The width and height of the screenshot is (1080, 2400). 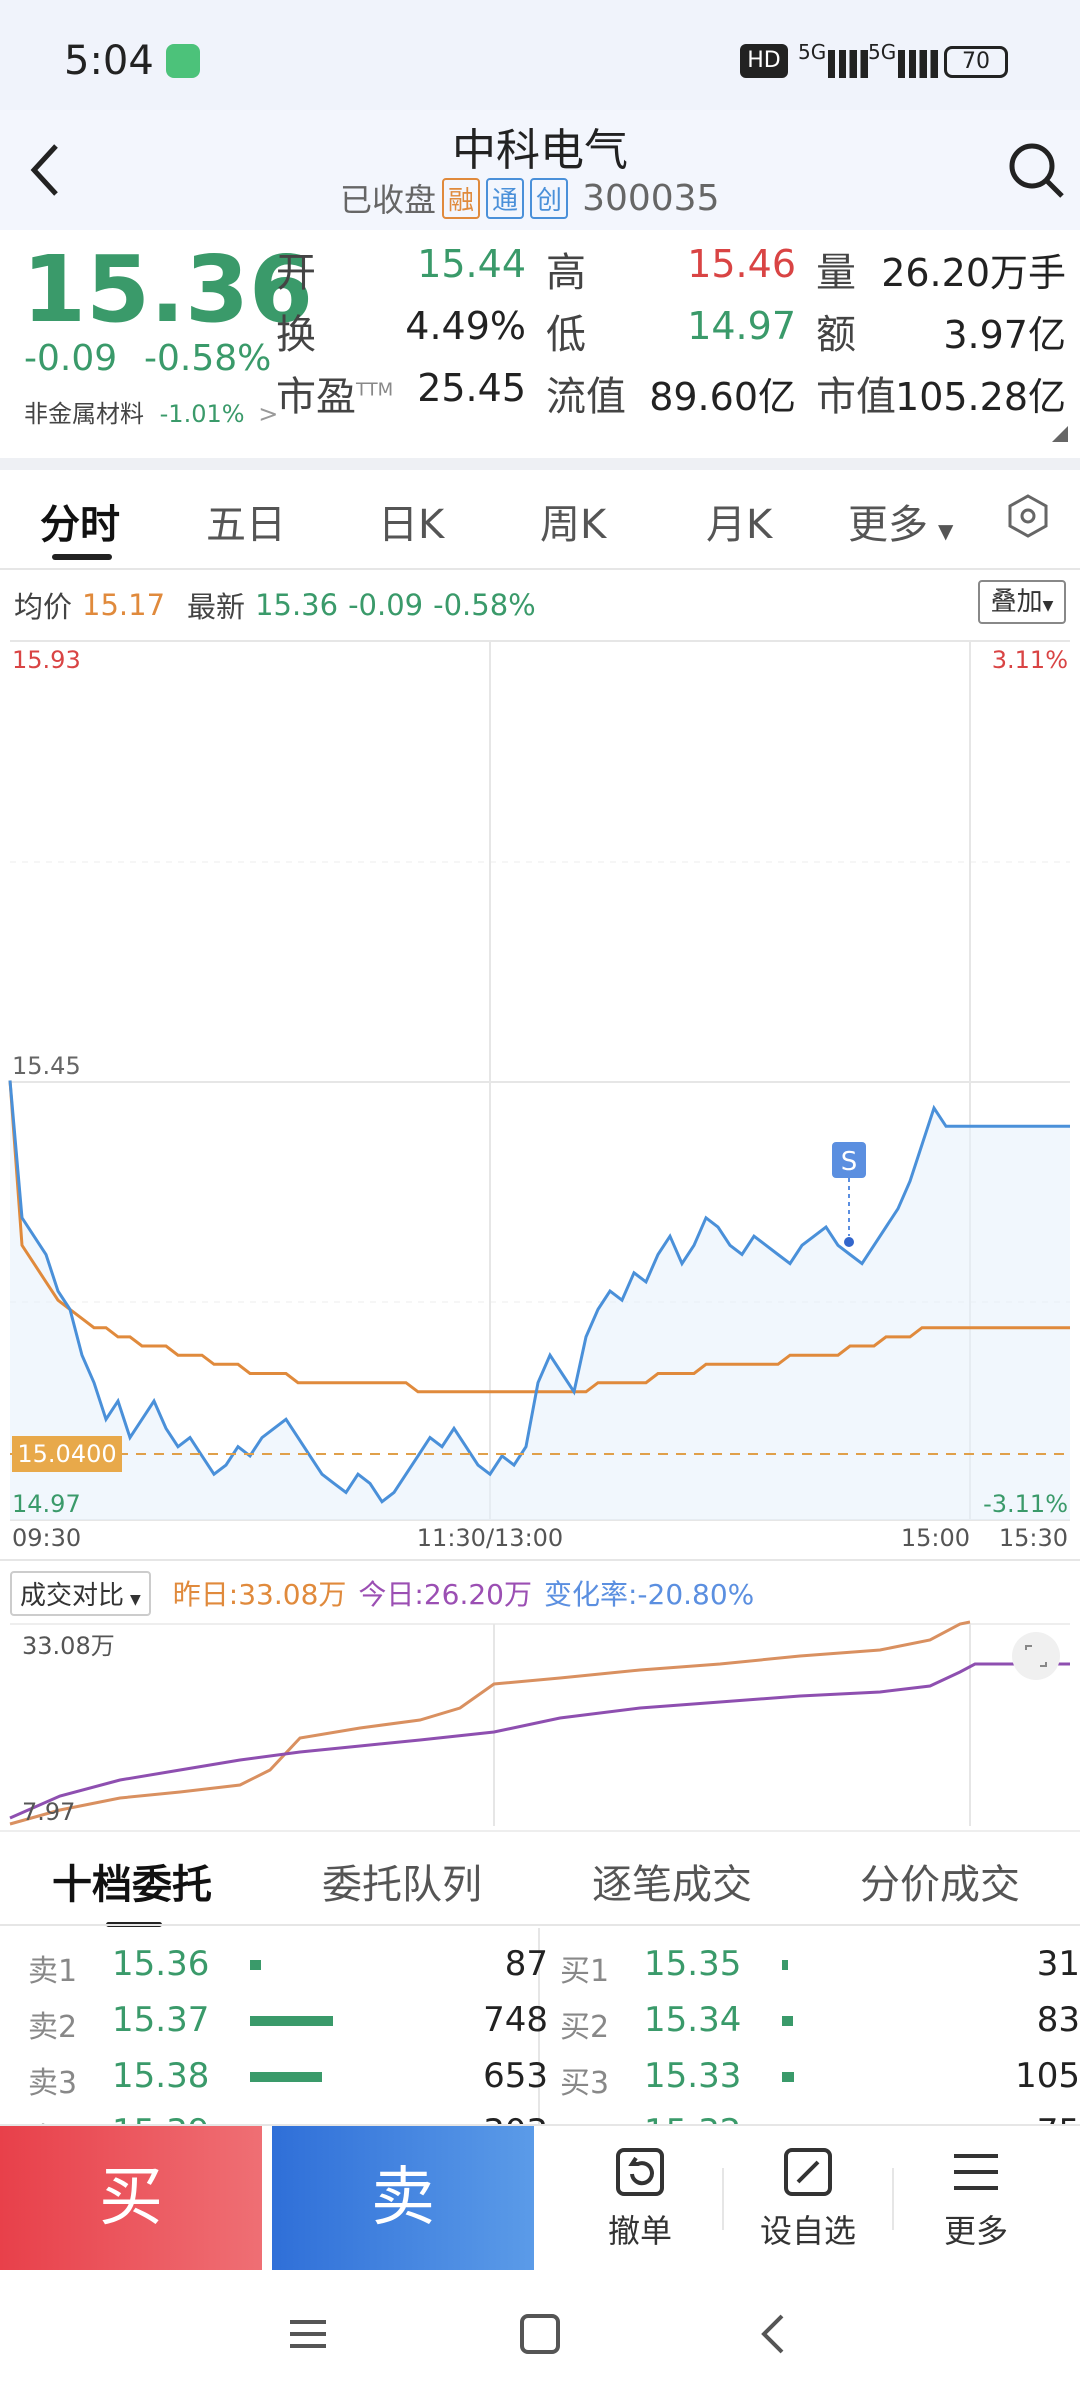 What do you see at coordinates (900, 521) in the screenshot?
I see `tab-more: 更多 ▼` at bounding box center [900, 521].